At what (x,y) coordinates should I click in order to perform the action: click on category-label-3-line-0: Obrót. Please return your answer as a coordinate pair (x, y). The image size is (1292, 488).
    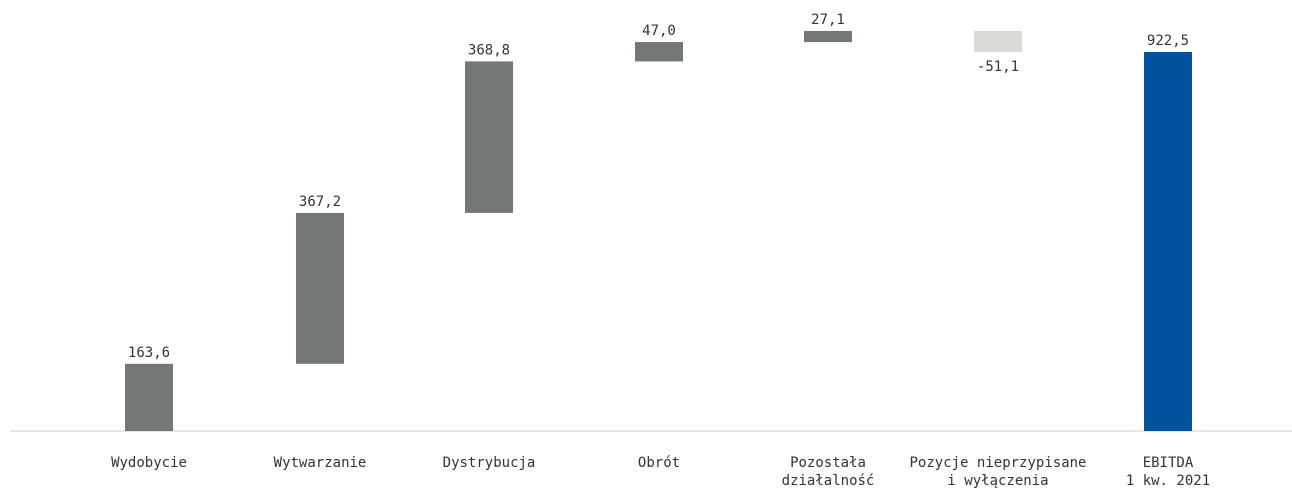
    Looking at the image, I should click on (659, 463).